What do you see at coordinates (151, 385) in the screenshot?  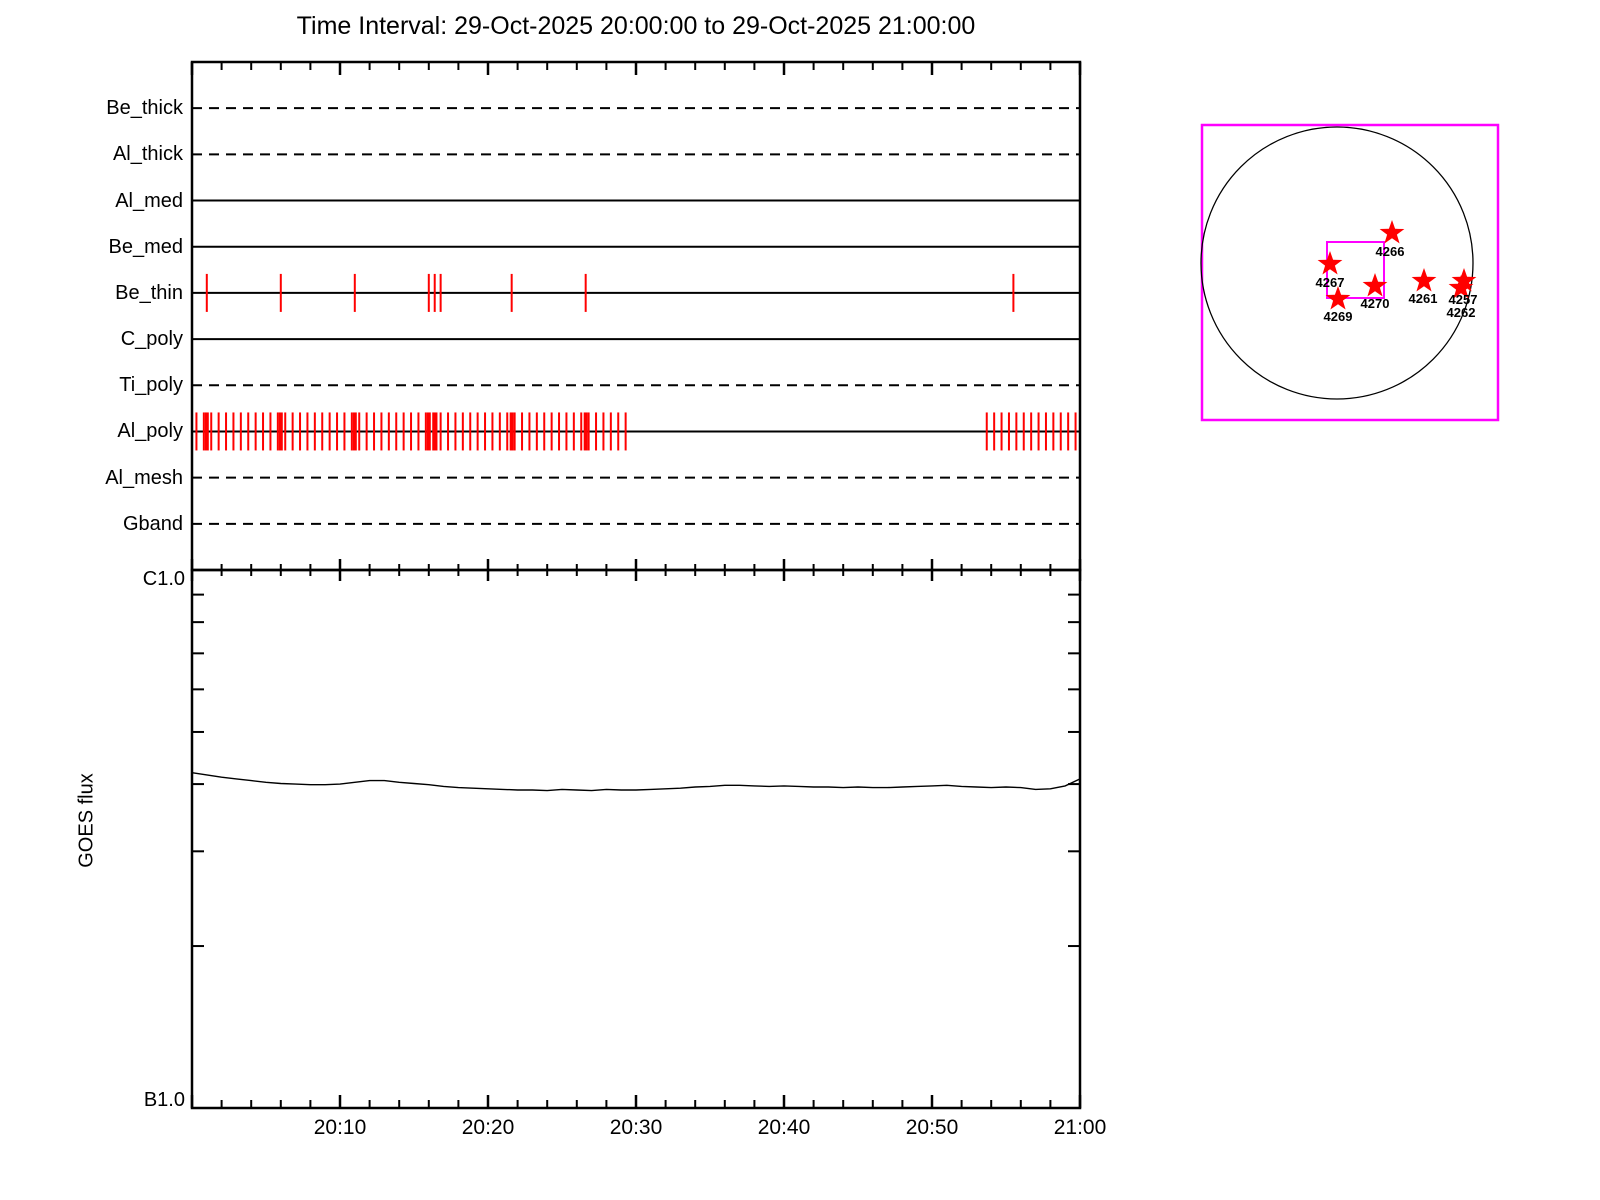 I see `filter-label-ti-poly: Ti_poly` at bounding box center [151, 385].